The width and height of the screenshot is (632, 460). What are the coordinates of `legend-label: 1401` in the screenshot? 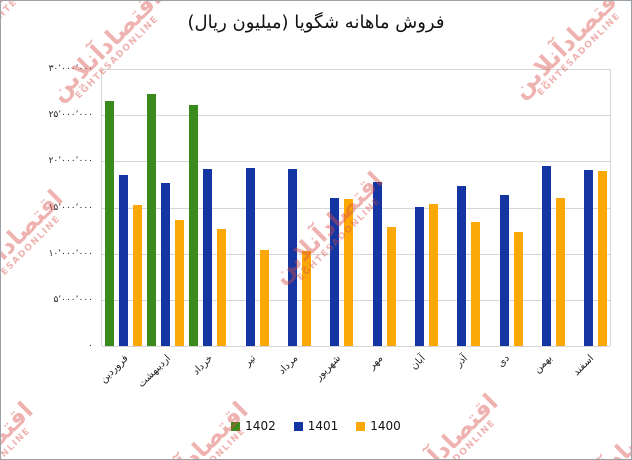 It's located at (323, 426).